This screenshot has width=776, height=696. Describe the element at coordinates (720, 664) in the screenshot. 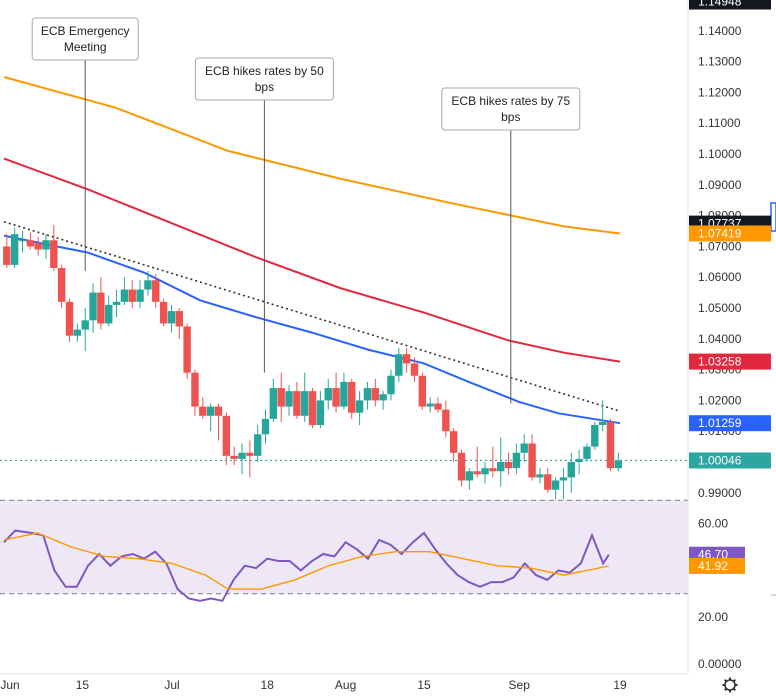

I see `rsi-tick-label: 0.00000` at that location.